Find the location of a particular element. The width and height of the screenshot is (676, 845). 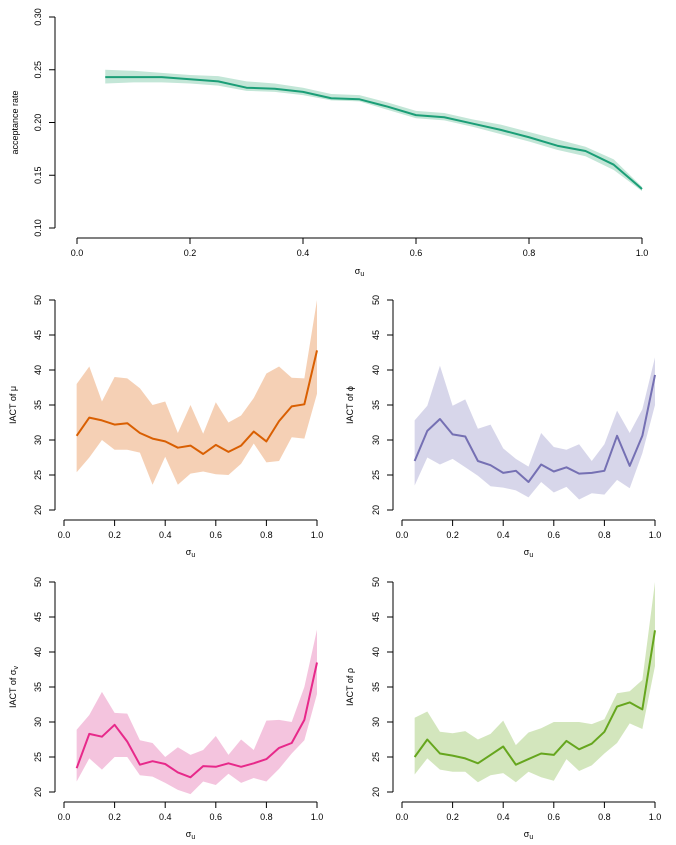

y-tick-label: 0.10 is located at coordinates (38, 228).